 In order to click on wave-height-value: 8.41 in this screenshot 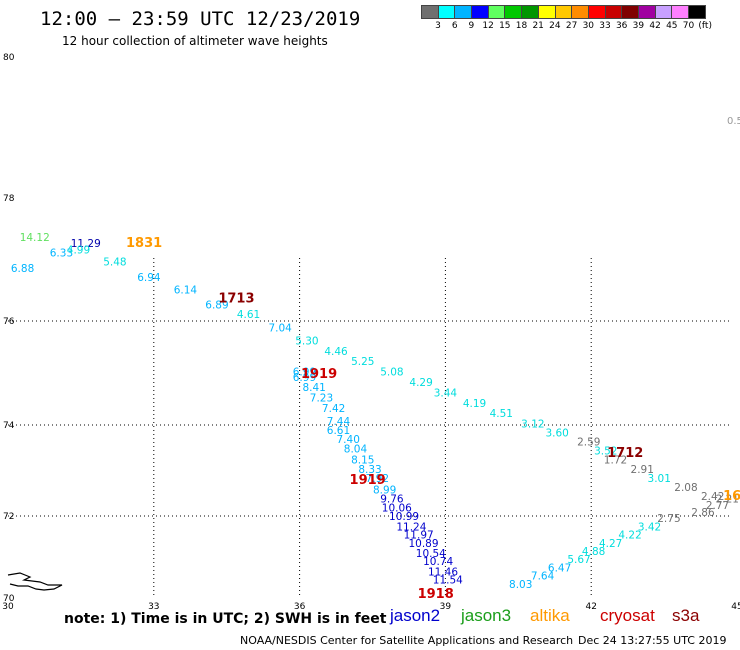, I will do `click(313, 388)`.